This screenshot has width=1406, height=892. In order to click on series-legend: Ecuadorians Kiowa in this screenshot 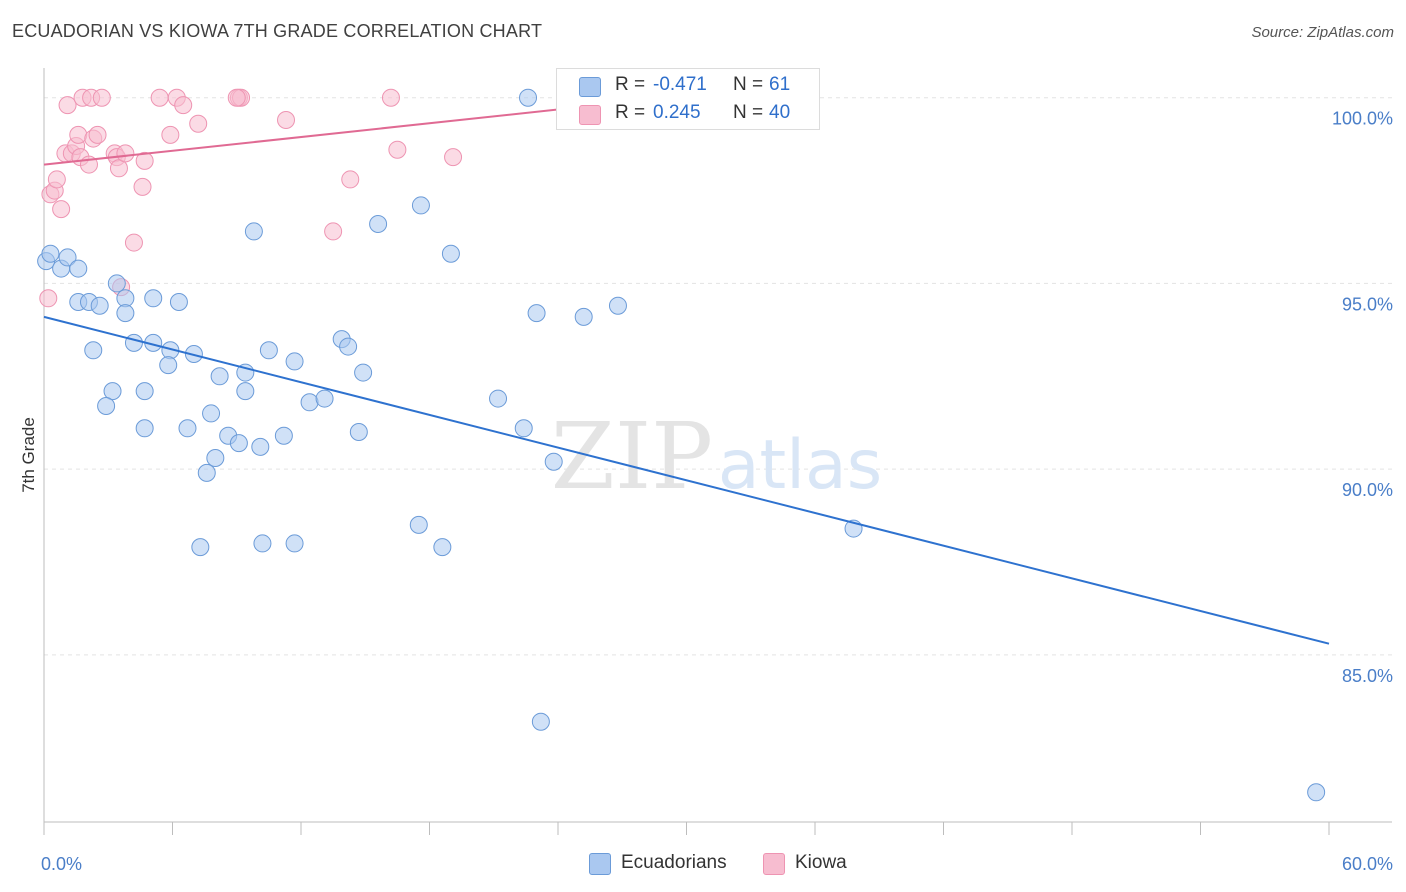, I will do `click(703, 865)`.